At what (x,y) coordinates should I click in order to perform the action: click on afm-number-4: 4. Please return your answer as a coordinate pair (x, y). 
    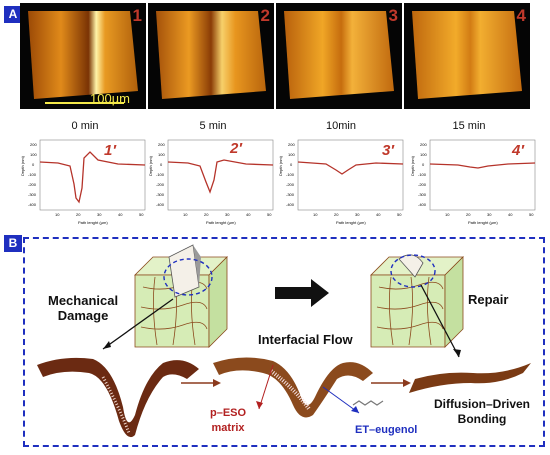
    Looking at the image, I should click on (521, 15).